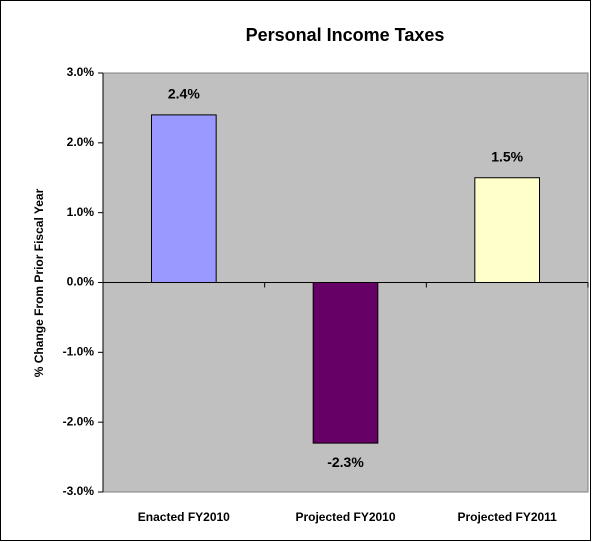 The width and height of the screenshot is (592, 542). What do you see at coordinates (345, 517) in the screenshot?
I see `x-tick-label: Projected FY2010` at bounding box center [345, 517].